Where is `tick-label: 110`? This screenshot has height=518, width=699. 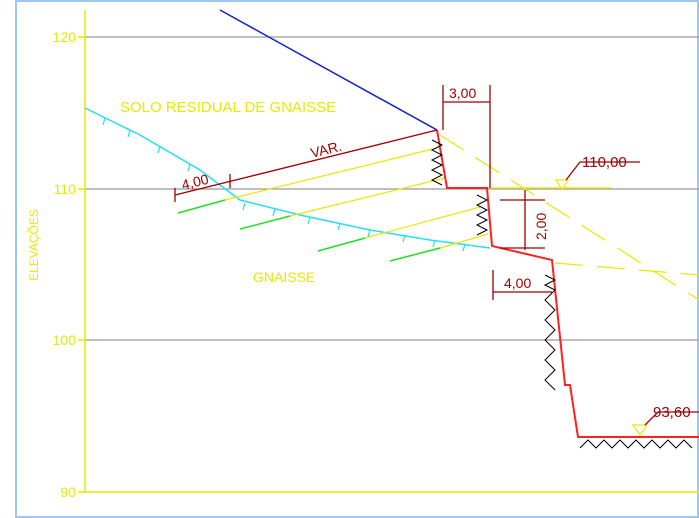 tick-label: 110 is located at coordinates (65, 189).